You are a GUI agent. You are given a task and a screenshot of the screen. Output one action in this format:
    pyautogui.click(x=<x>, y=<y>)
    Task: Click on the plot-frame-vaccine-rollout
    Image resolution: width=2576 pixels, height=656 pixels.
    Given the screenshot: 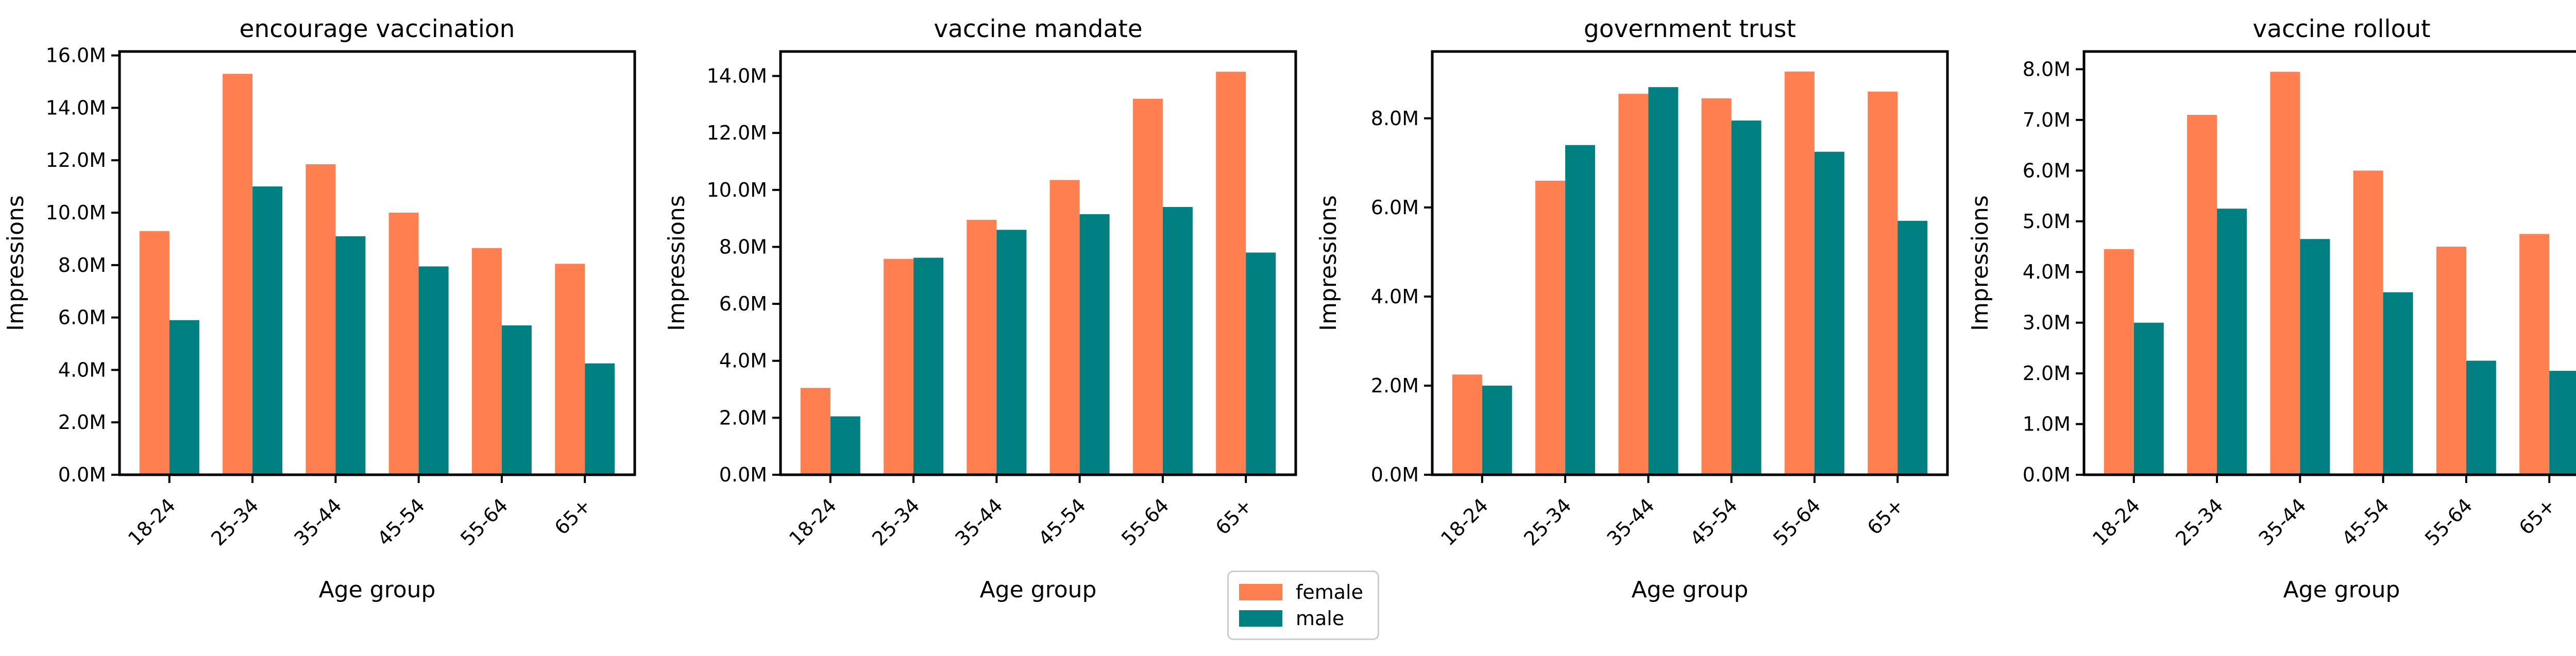 What is the action you would take?
    pyautogui.click(x=2329, y=263)
    